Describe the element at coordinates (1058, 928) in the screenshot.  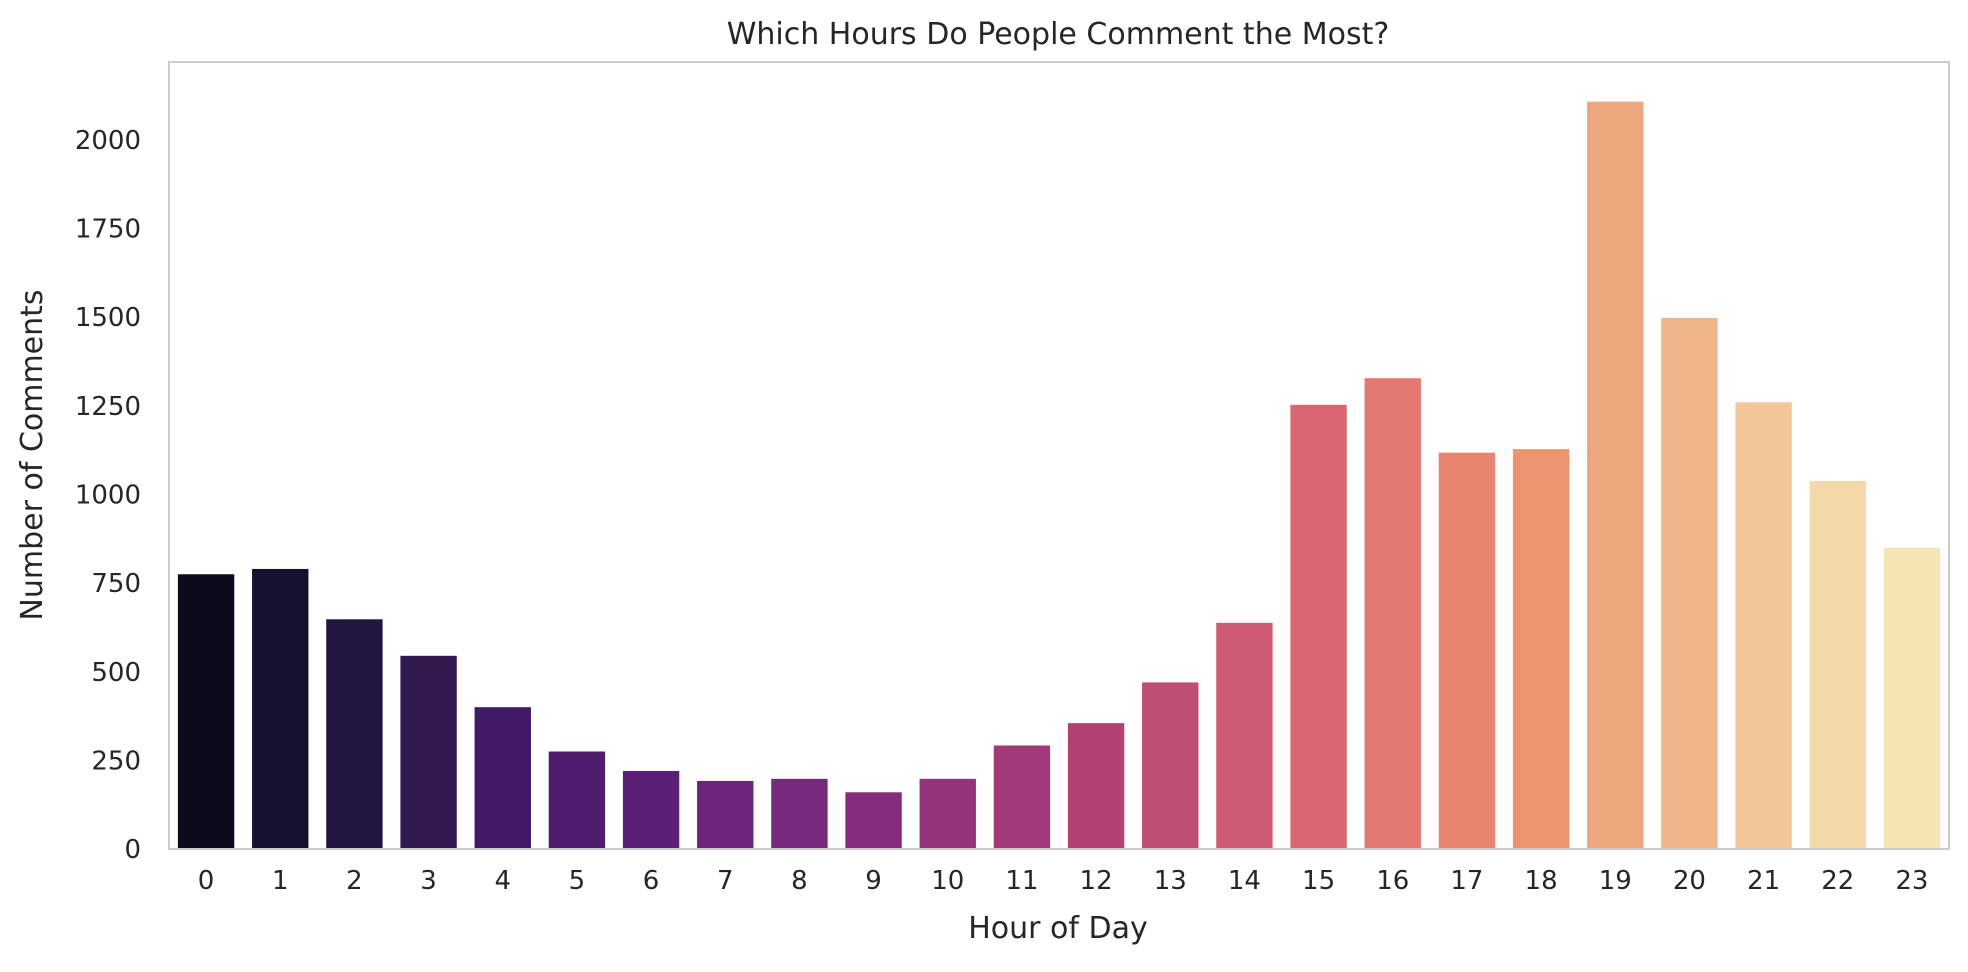
I see `x-axis-title: Hour of Day` at that location.